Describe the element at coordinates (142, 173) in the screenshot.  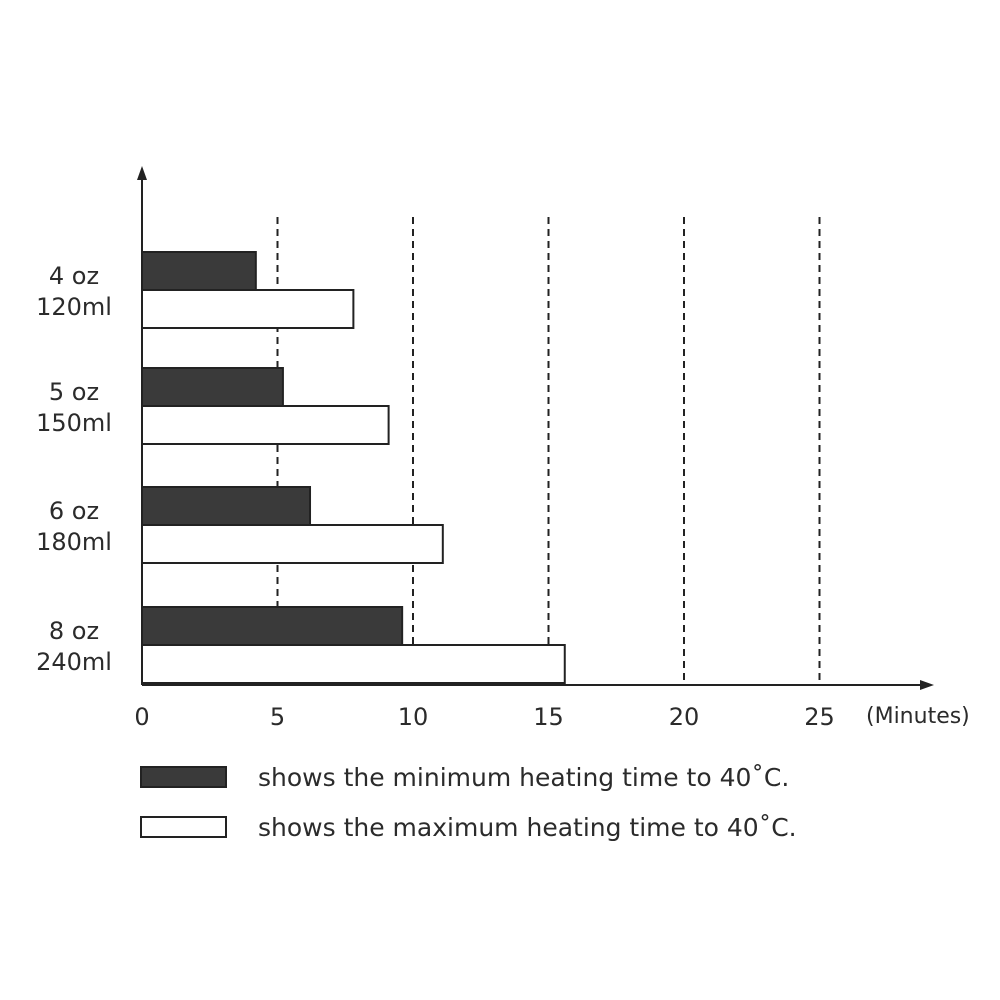
I see `y-axis-arrow` at that location.